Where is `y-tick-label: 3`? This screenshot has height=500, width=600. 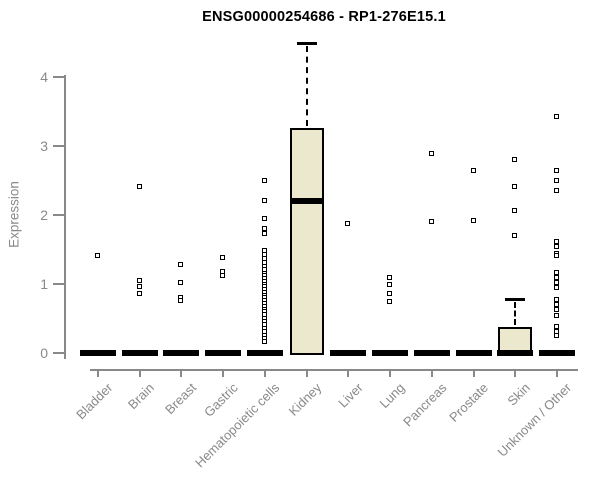 y-tick-label: 3 is located at coordinates (44, 146).